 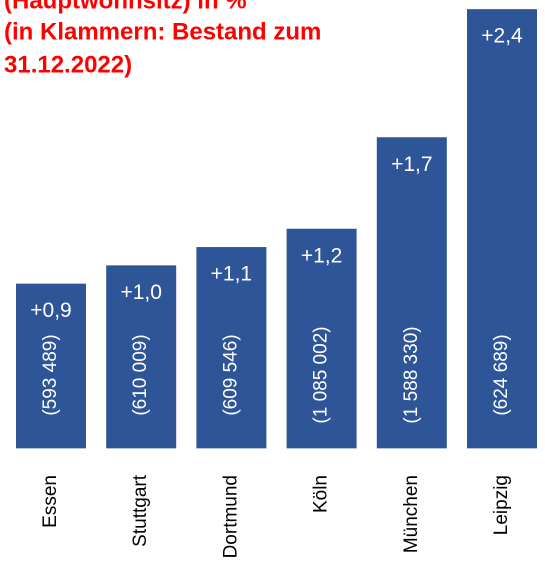 What do you see at coordinates (411, 164) in the screenshot?
I see `value-label: +1,7` at bounding box center [411, 164].